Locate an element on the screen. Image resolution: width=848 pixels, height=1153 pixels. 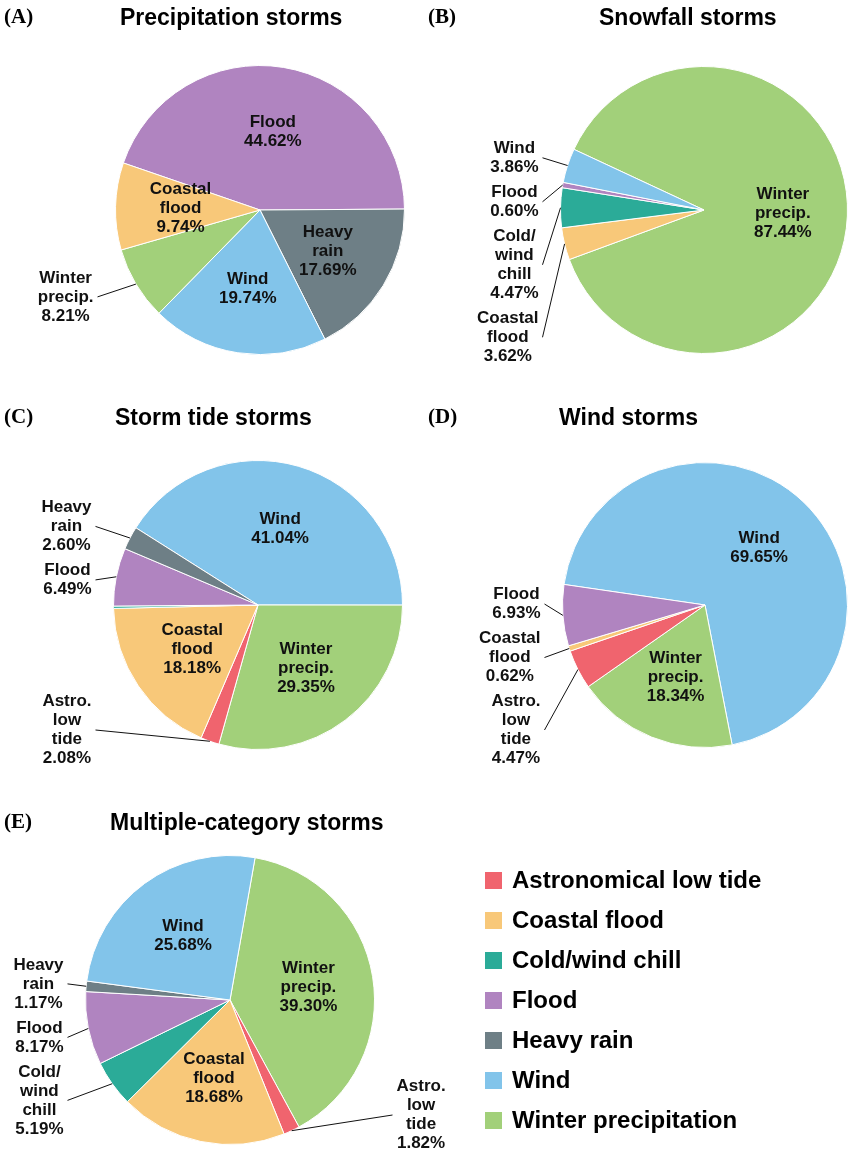
category-label: Astronomical low tide is located at coordinates (637, 880).